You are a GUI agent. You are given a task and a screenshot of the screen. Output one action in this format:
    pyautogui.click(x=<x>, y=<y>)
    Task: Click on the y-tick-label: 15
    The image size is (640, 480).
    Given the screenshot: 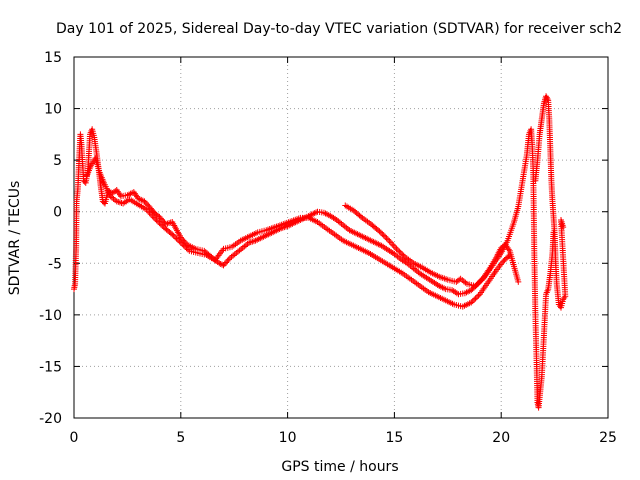 What is the action you would take?
    pyautogui.click(x=53, y=58)
    